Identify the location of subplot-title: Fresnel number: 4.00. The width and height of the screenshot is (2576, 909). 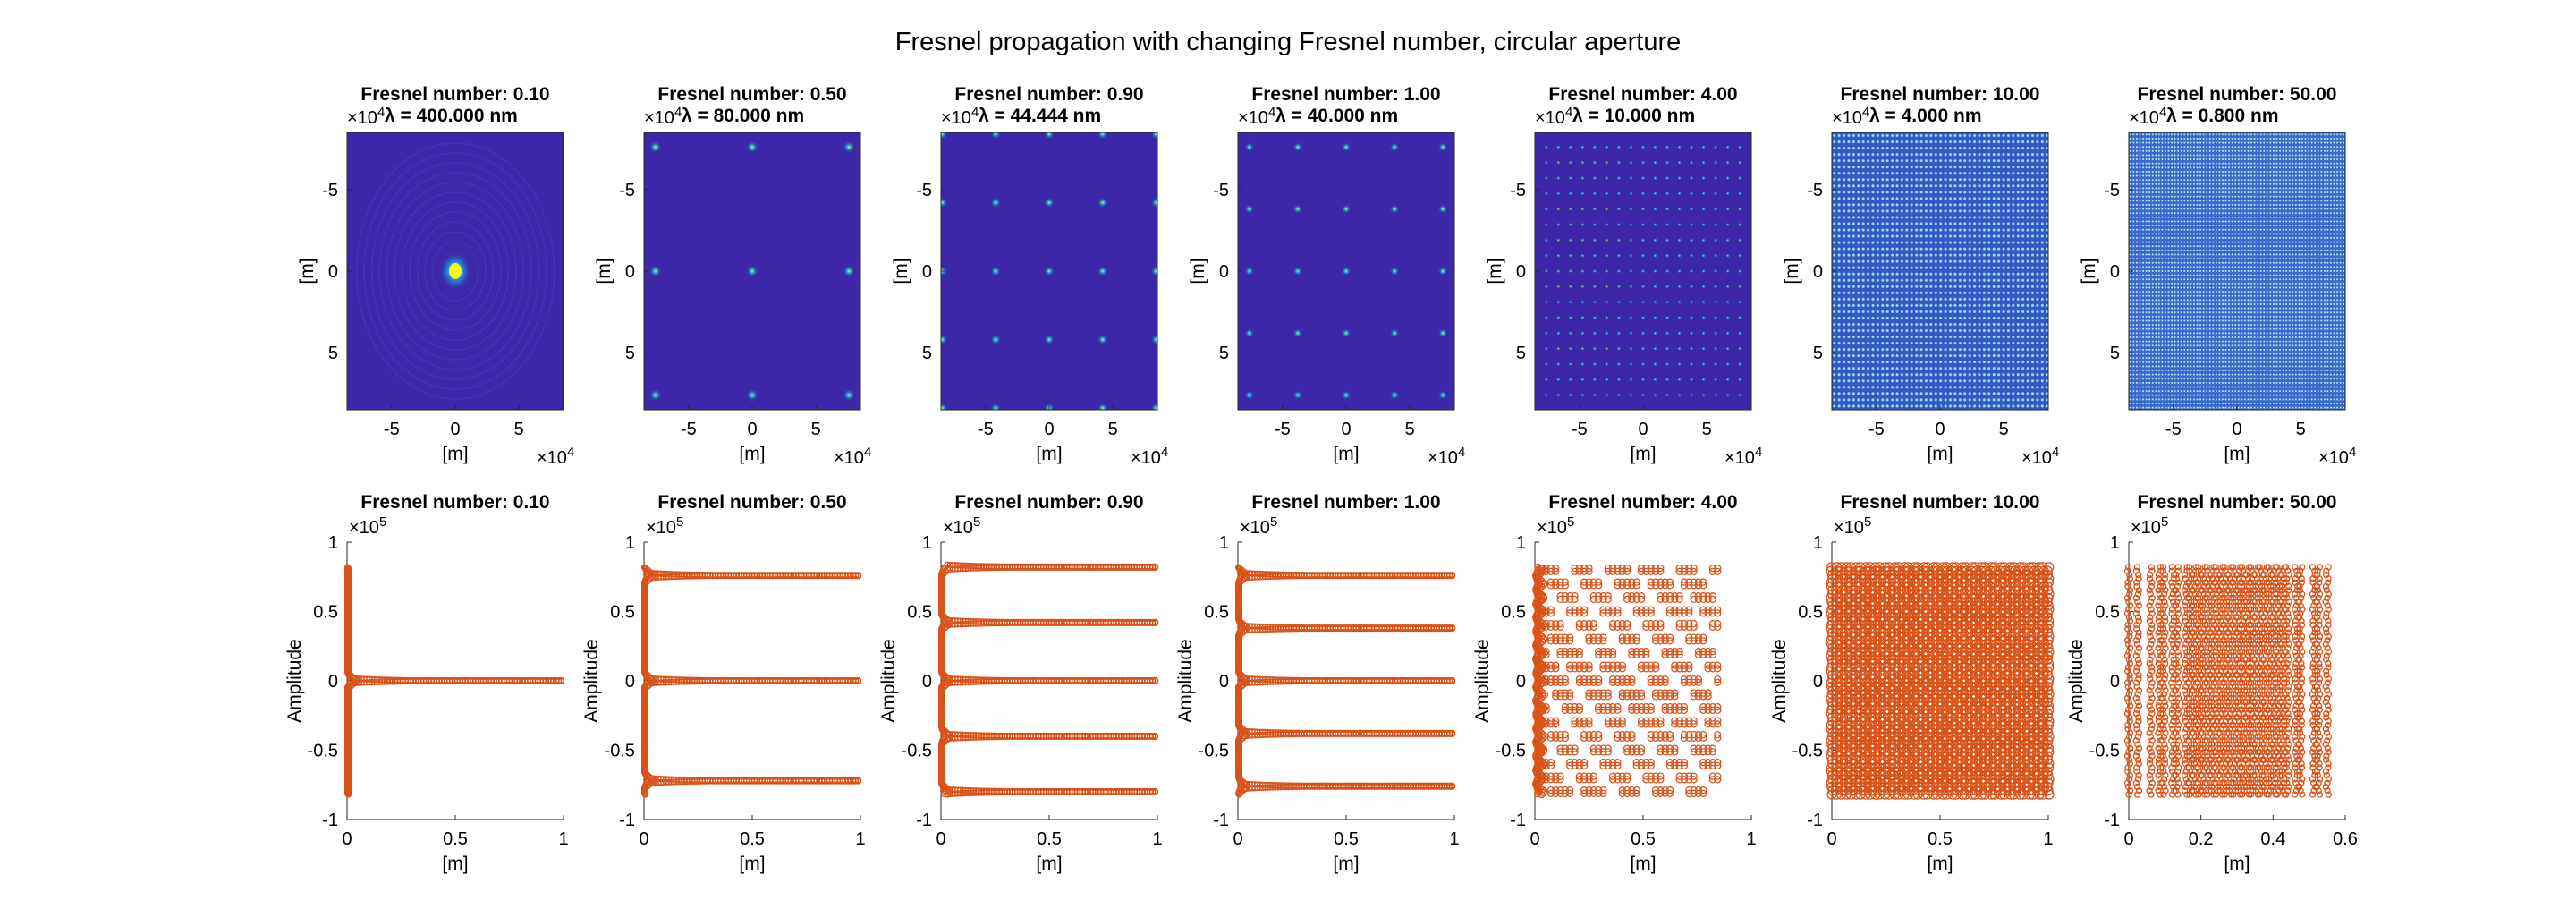
(1642, 94).